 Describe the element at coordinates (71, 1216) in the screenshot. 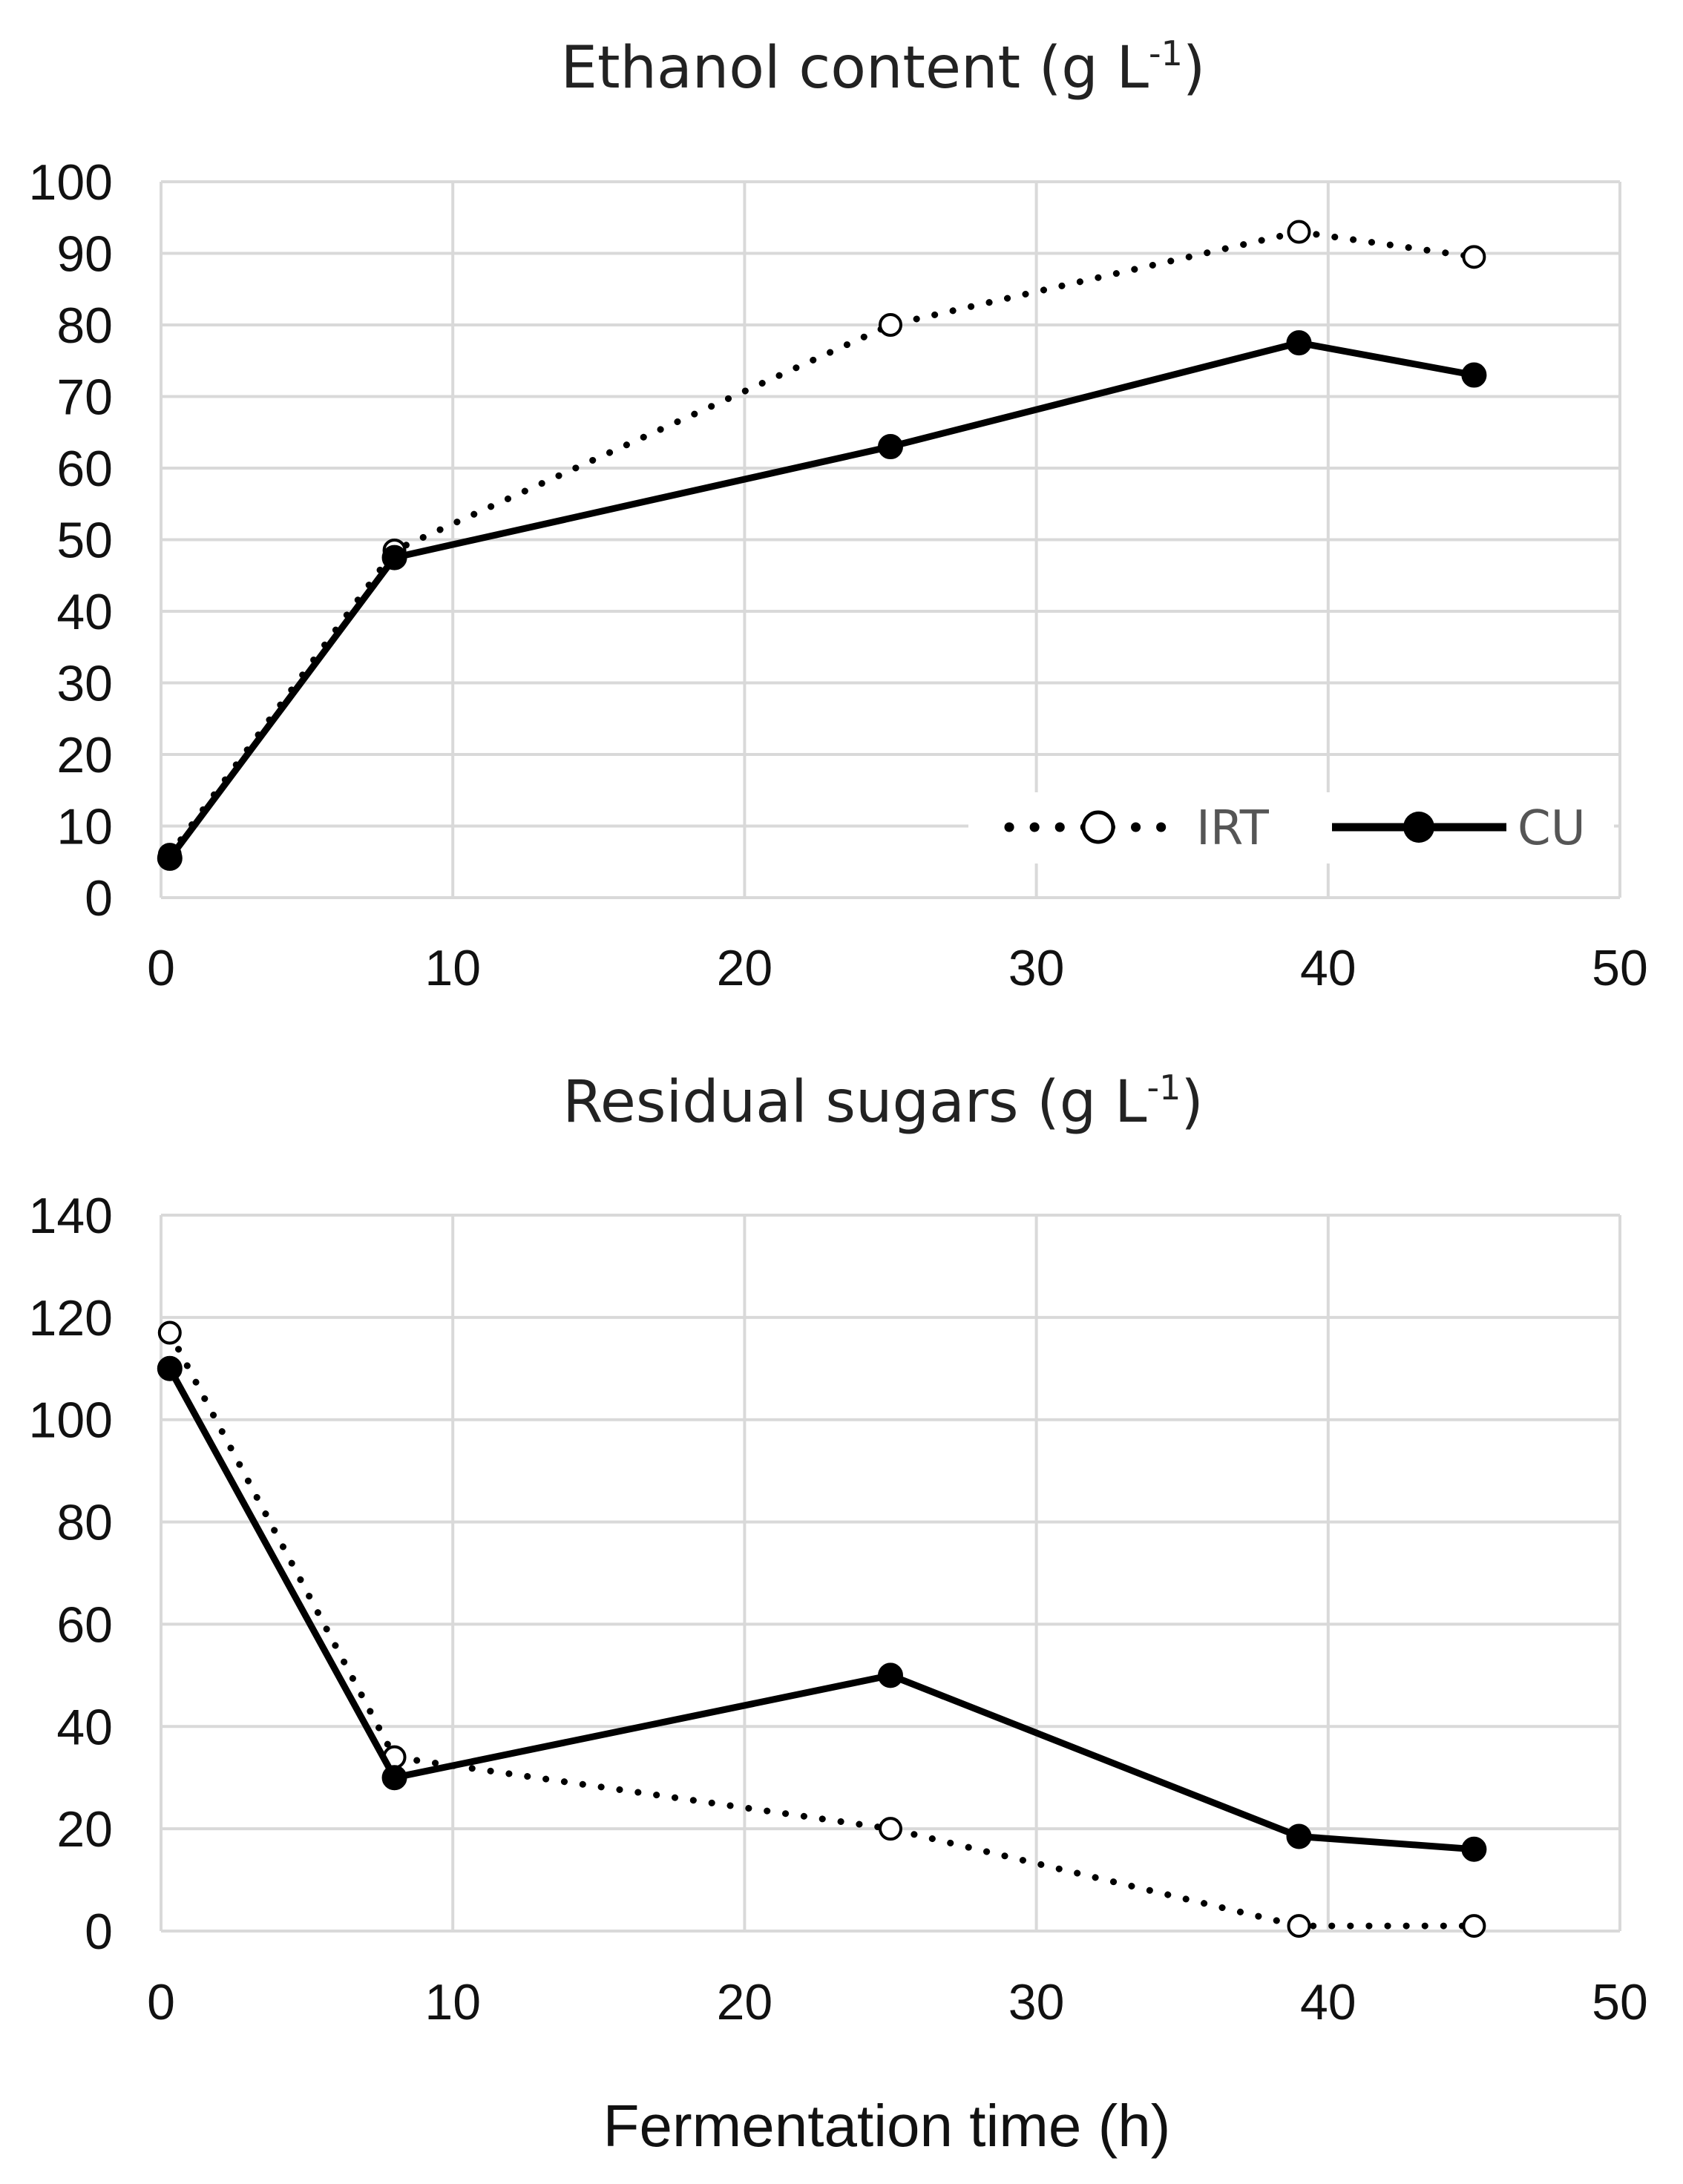

I see `y-tick-label: 140` at that location.